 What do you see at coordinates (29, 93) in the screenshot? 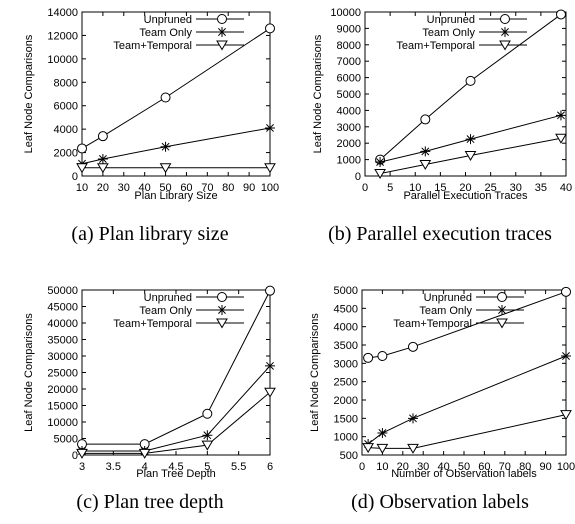
I see `y-axis-label: Leaf Node Comparisons` at bounding box center [29, 93].